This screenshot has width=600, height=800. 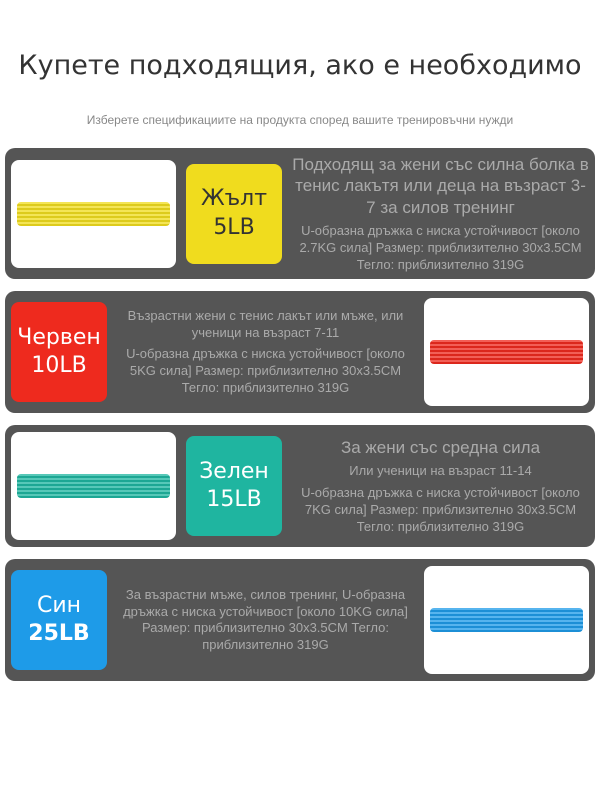 What do you see at coordinates (59, 352) in the screenshot?
I see `color-tag-red: Червен 10LB` at bounding box center [59, 352].